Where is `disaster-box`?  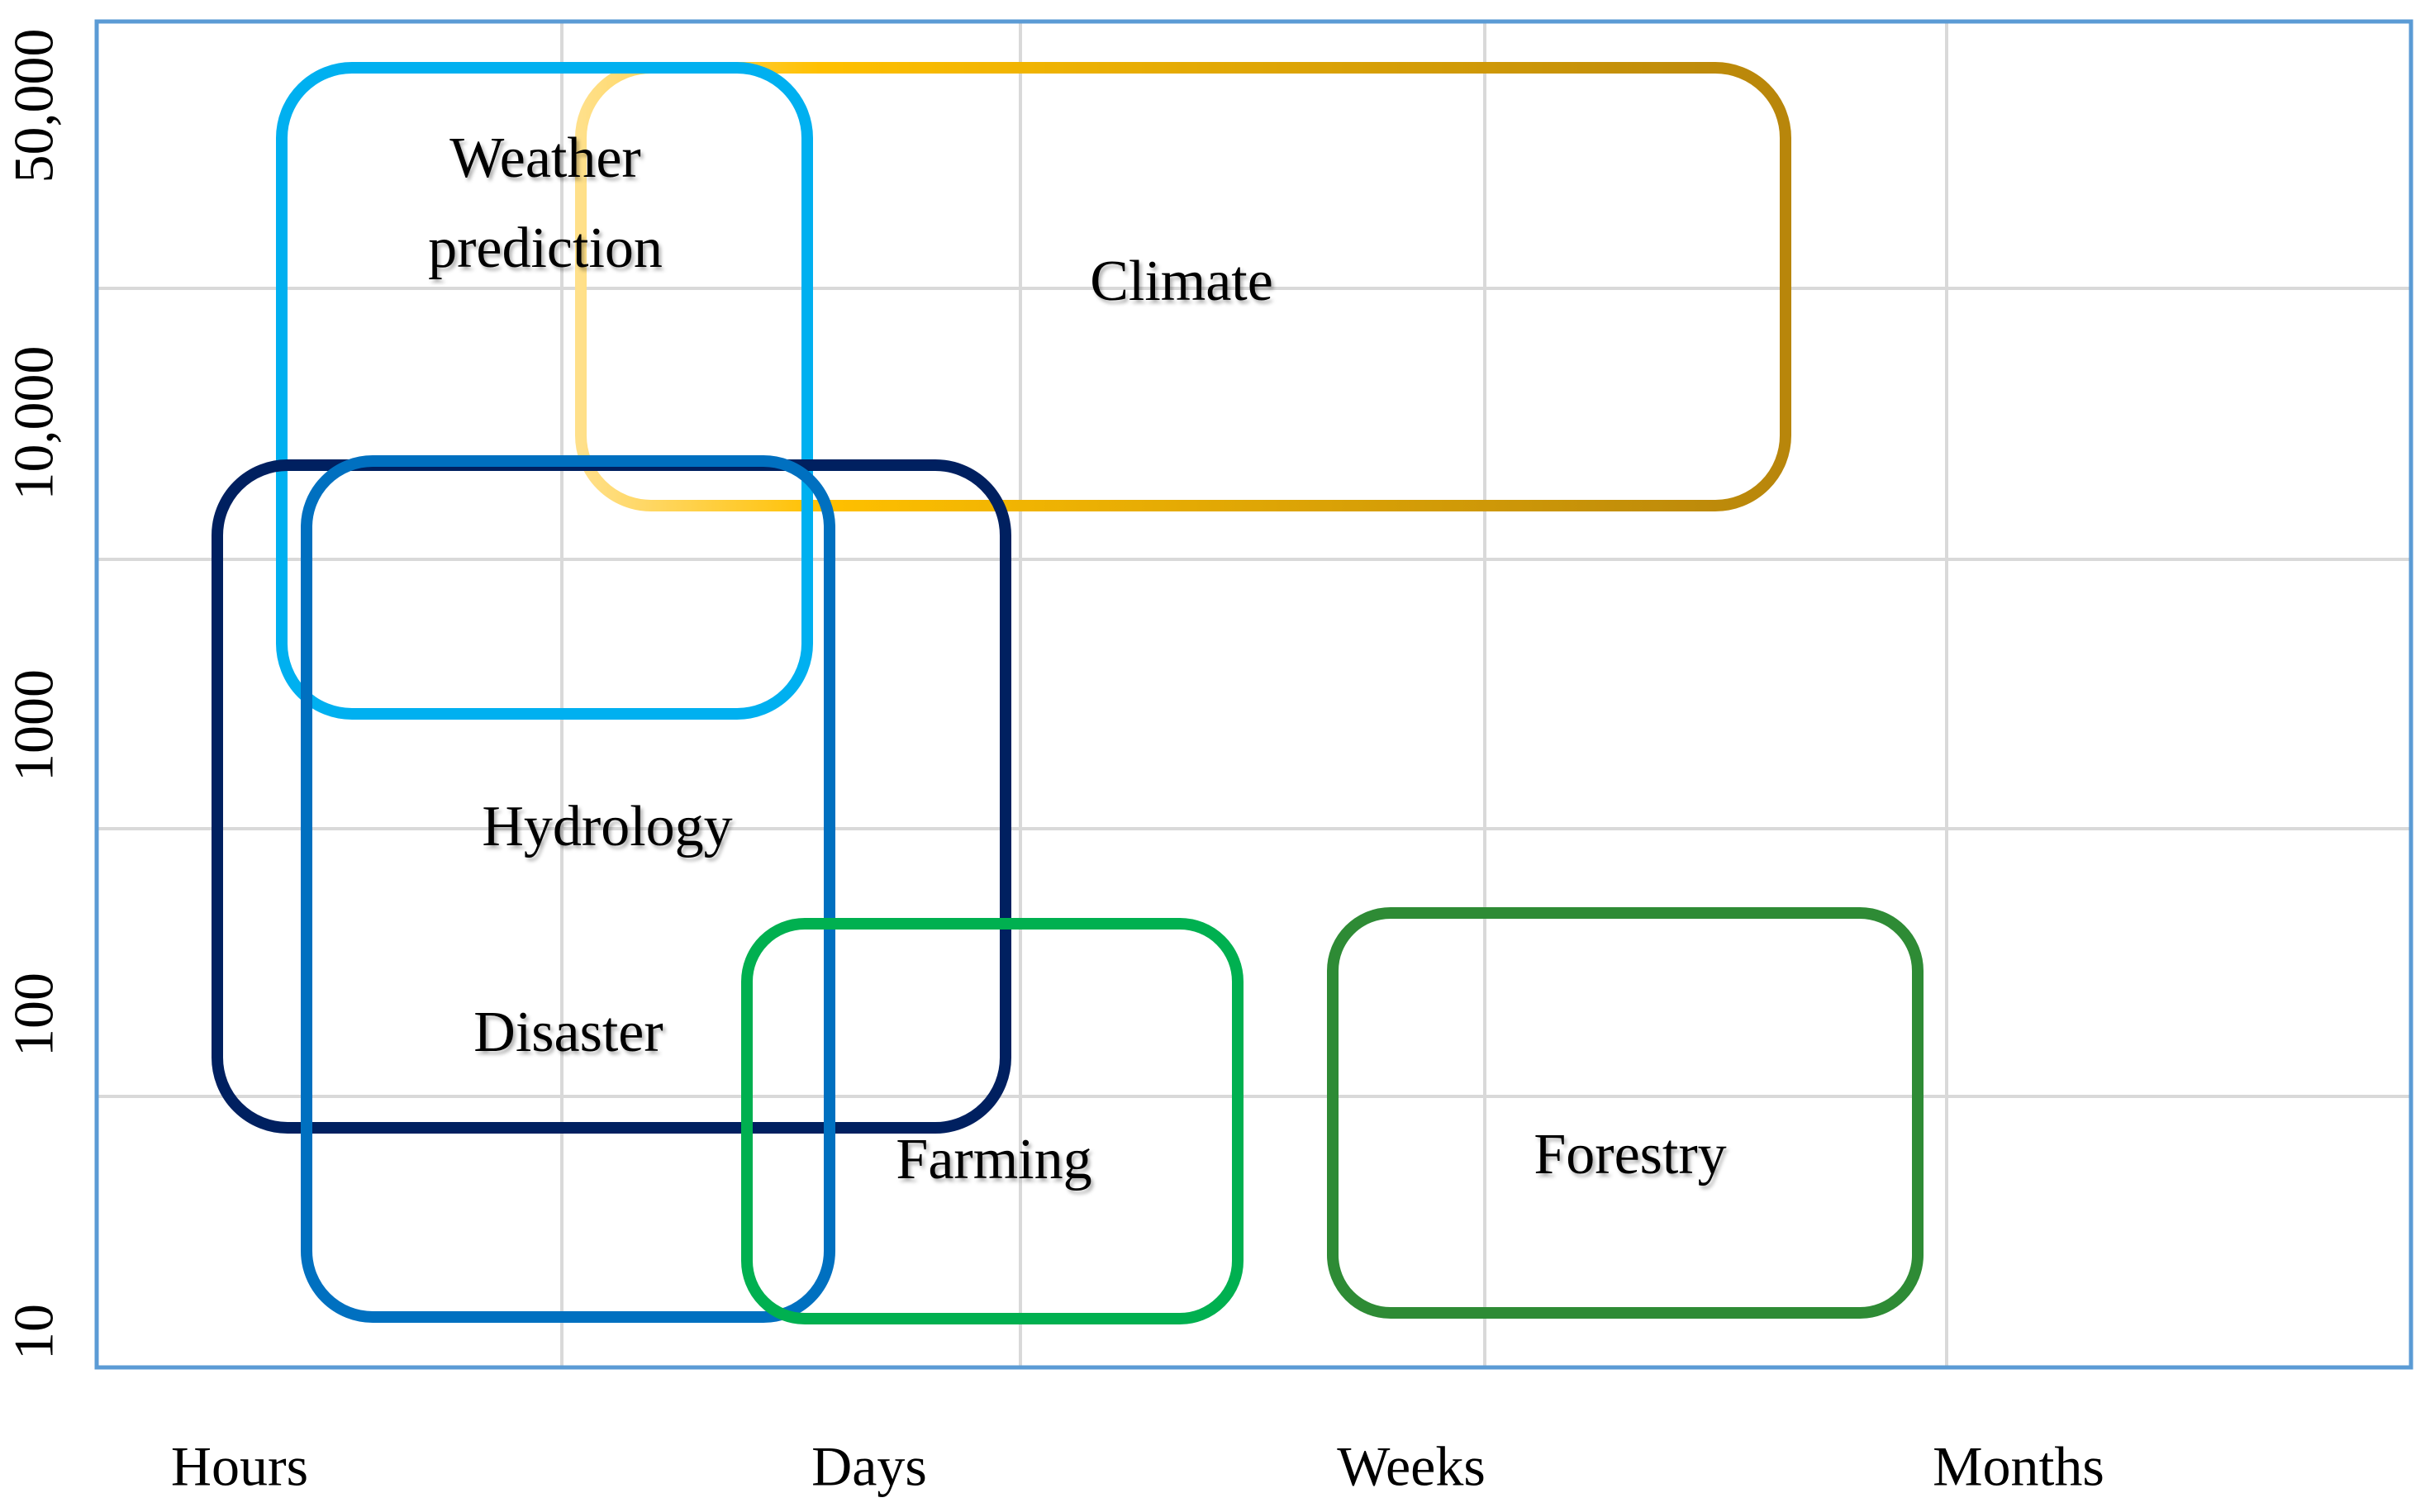 disaster-box is located at coordinates (568, 889).